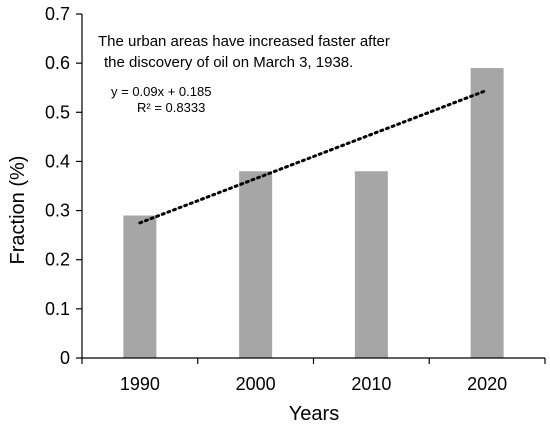  What do you see at coordinates (18, 210) in the screenshot?
I see `y-axis-title: Fraction (%)` at bounding box center [18, 210].